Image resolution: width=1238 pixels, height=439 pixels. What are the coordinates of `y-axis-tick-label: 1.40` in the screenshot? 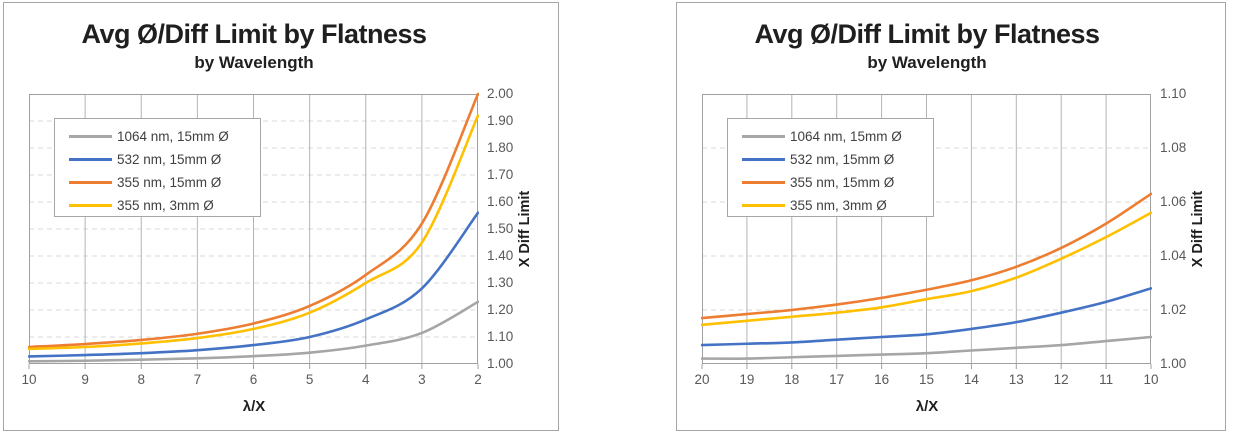 It's located at (500, 255).